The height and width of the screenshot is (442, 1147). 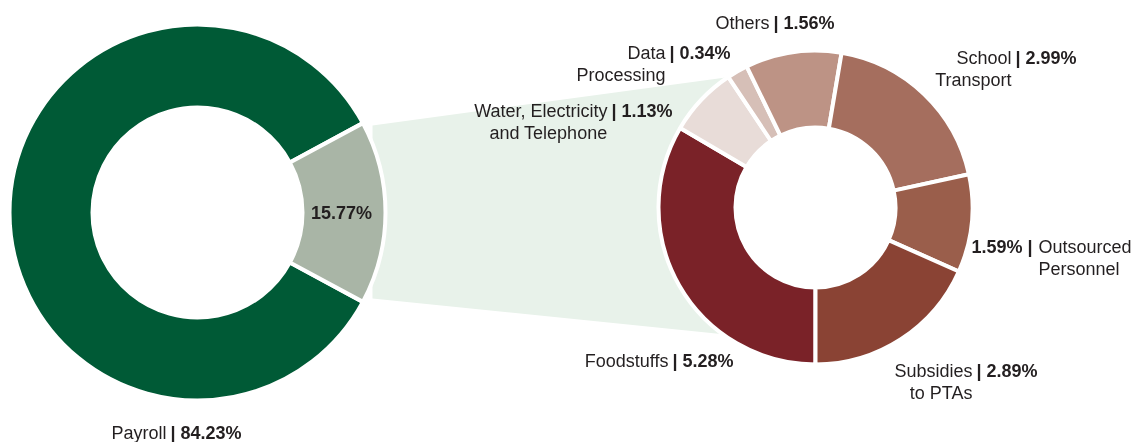 What do you see at coordinates (642, 110) in the screenshot?
I see `data-label: | 1.13%` at bounding box center [642, 110].